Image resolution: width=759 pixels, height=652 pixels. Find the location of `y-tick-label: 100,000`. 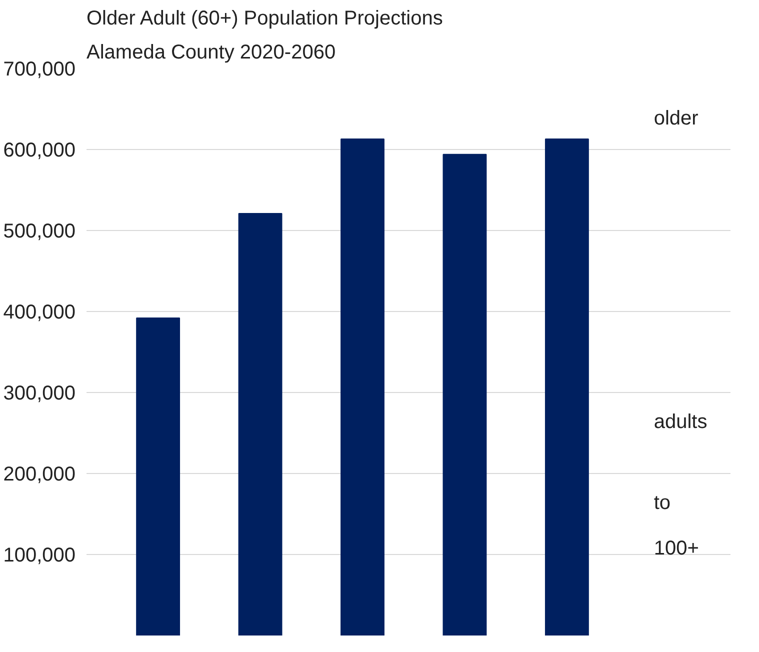

y-tick-label: 100,000 is located at coordinates (39, 555).